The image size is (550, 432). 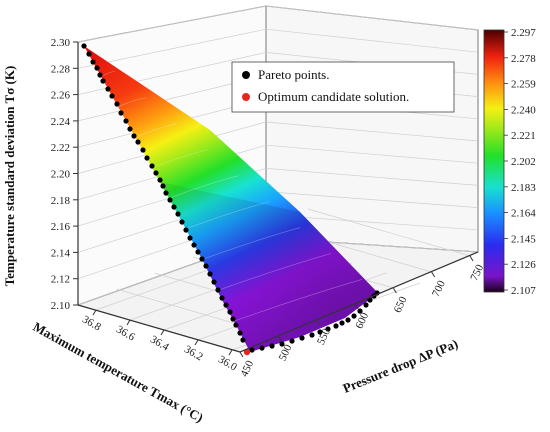 What do you see at coordinates (523, 291) in the screenshot?
I see `colorbar-tick-label: 2.107` at bounding box center [523, 291].